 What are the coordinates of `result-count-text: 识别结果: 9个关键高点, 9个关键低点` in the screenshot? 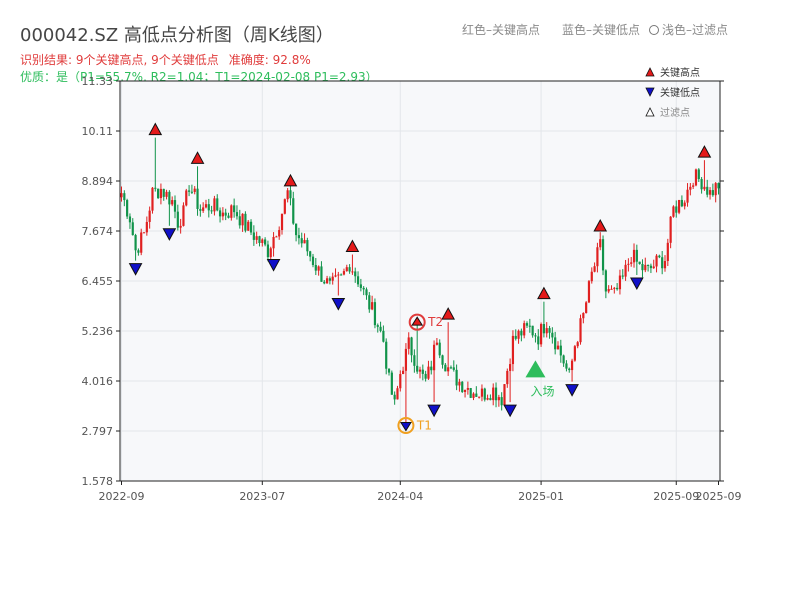 It's located at (119, 60).